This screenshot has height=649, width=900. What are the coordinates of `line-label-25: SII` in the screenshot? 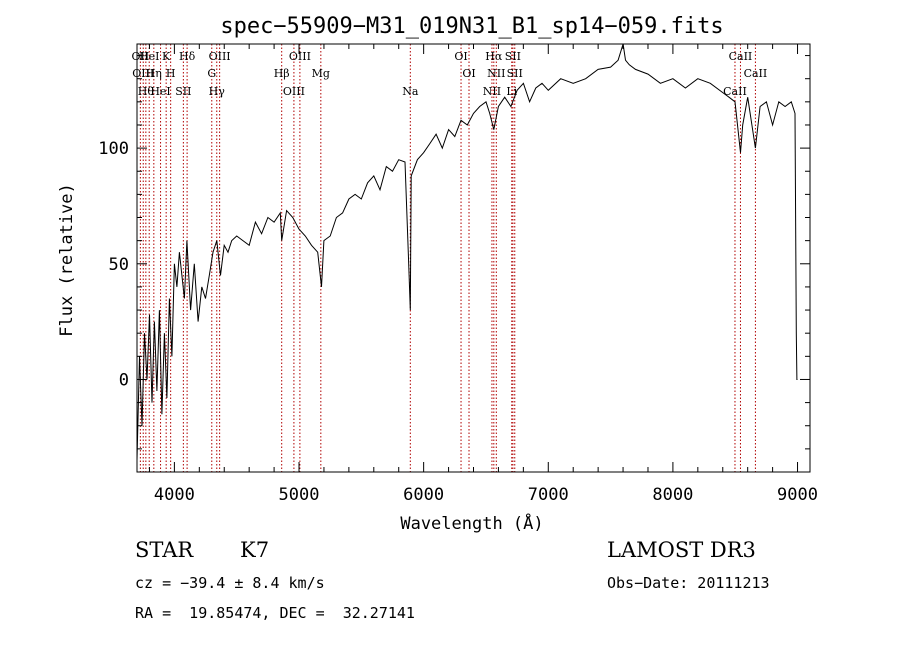 It's located at (515, 73).